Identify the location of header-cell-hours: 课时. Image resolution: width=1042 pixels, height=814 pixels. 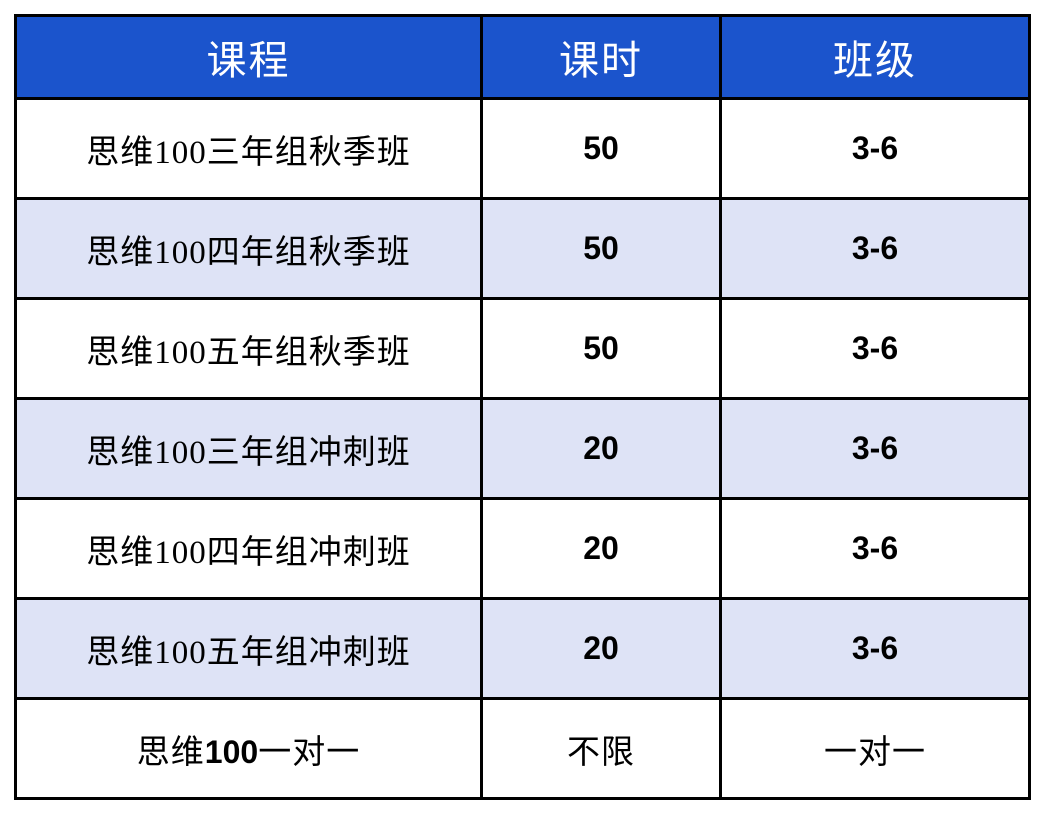
(601, 57).